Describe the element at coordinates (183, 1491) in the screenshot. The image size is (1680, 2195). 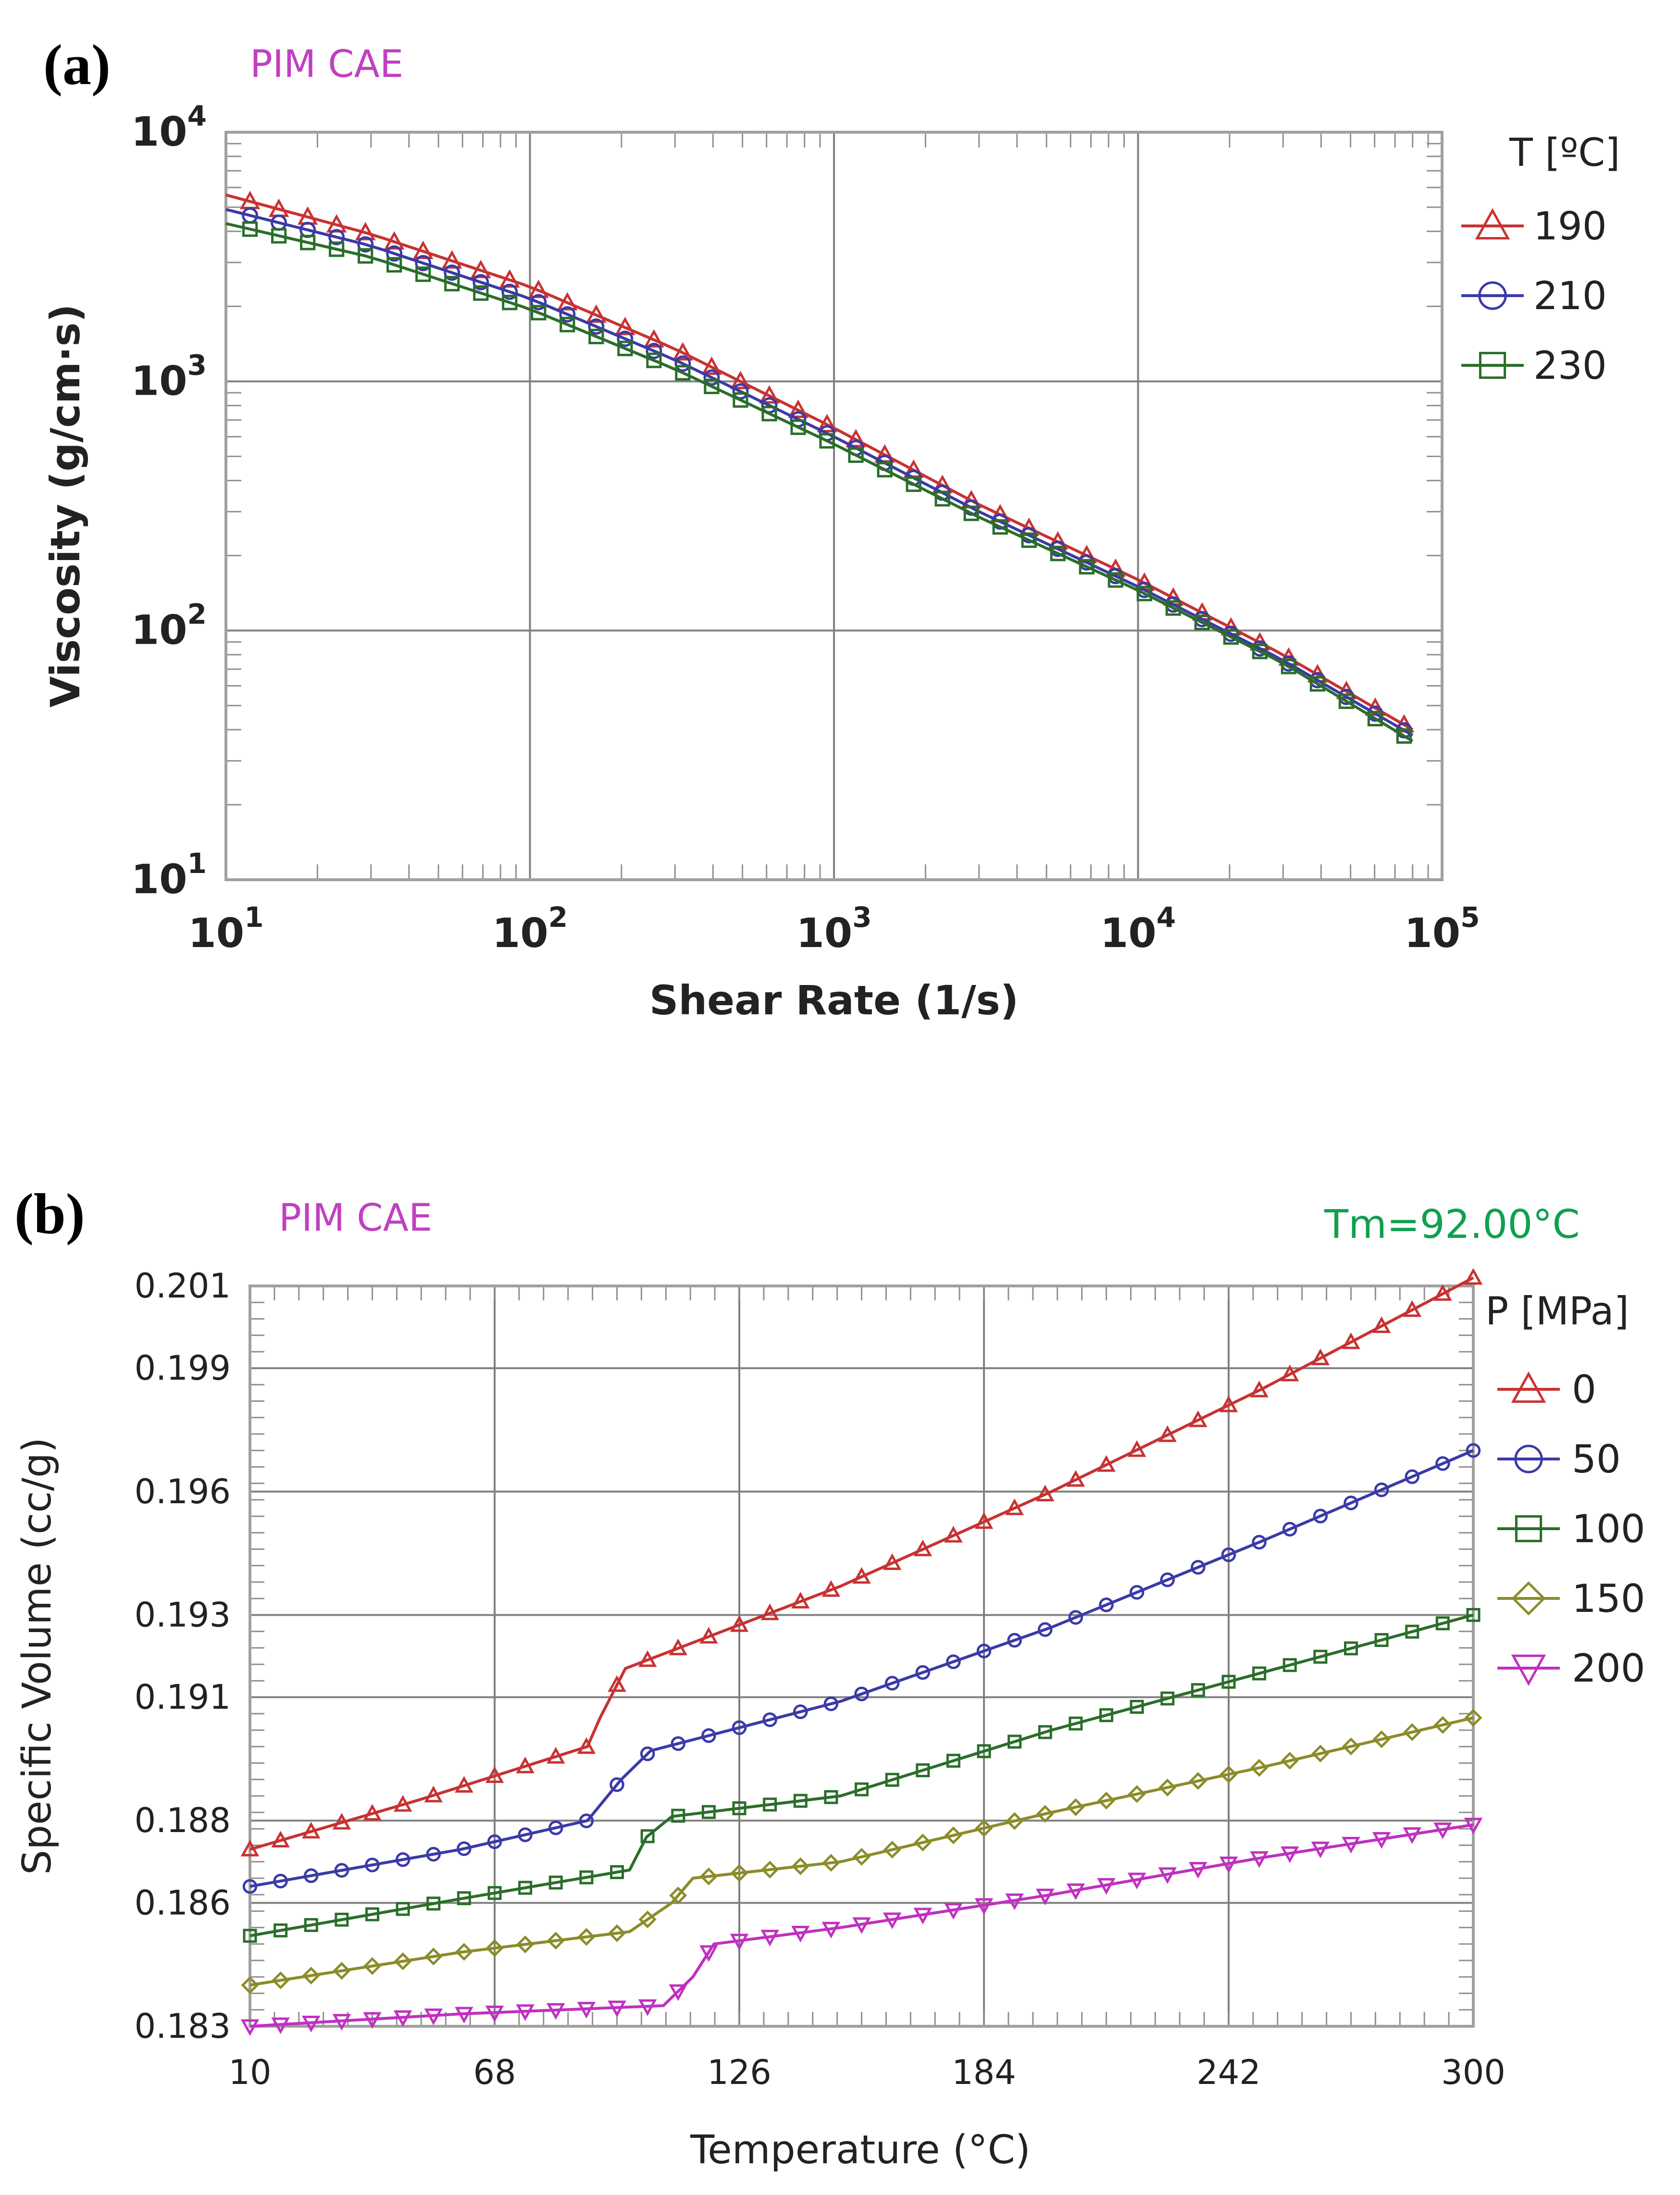
I see `y-tick-label: 0.196` at that location.